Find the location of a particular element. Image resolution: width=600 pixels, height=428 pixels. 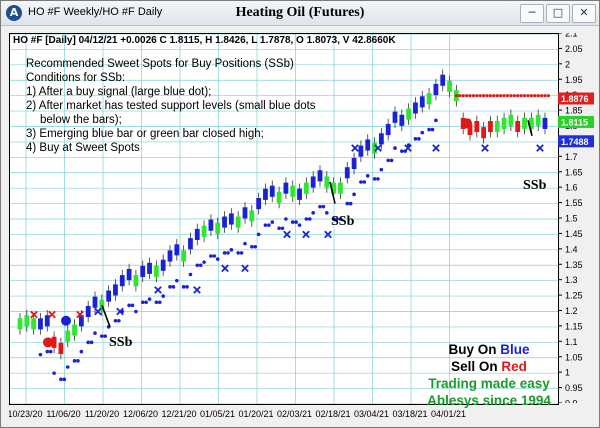

legend-sell-line: Sell On Red is located at coordinates (489, 366).